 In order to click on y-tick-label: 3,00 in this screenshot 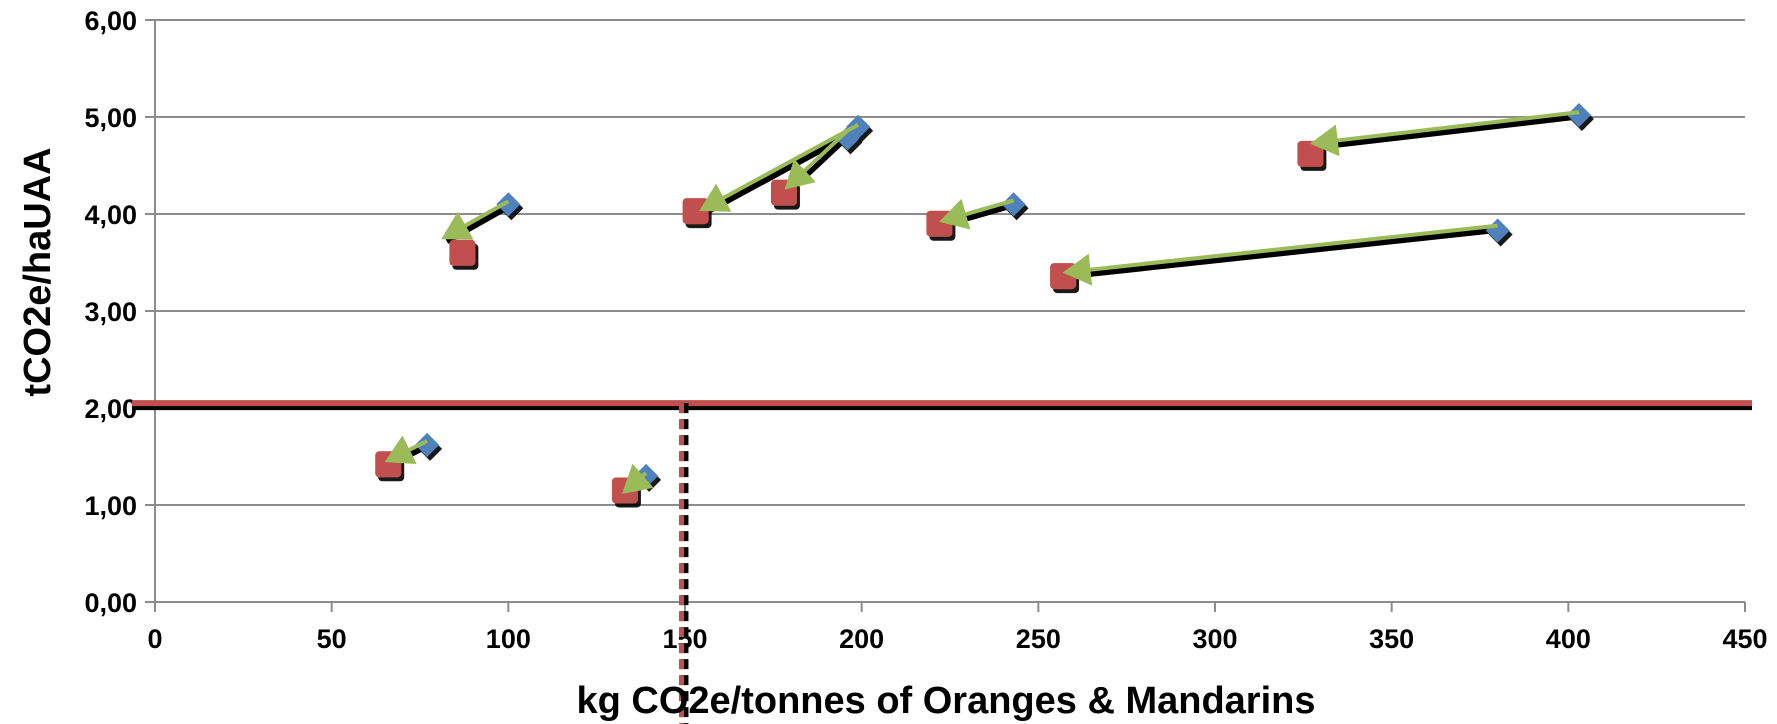, I will do `click(110, 312)`.